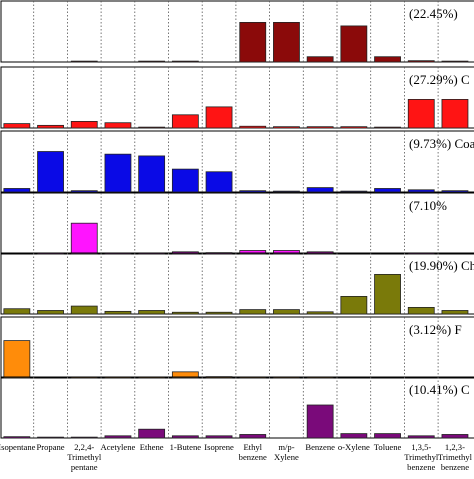  What do you see at coordinates (219, 447) in the screenshot?
I see `category-label: Isoprene` at bounding box center [219, 447].